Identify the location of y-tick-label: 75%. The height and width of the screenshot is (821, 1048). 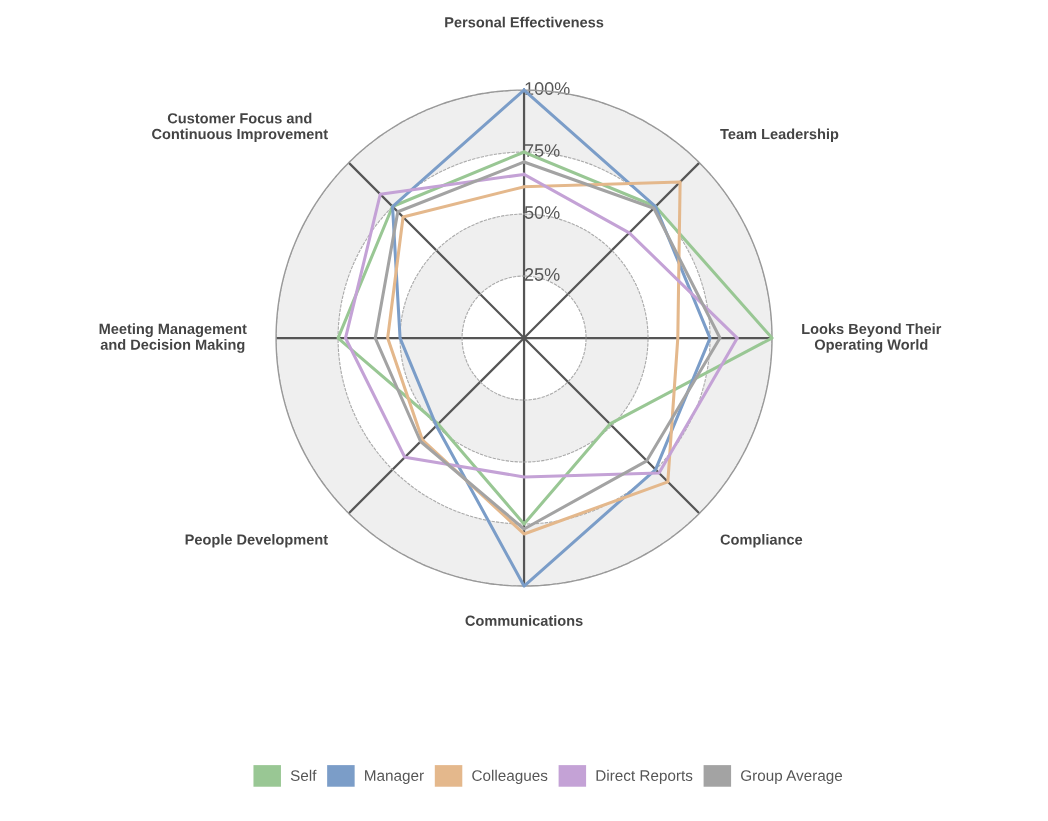
(542, 150).